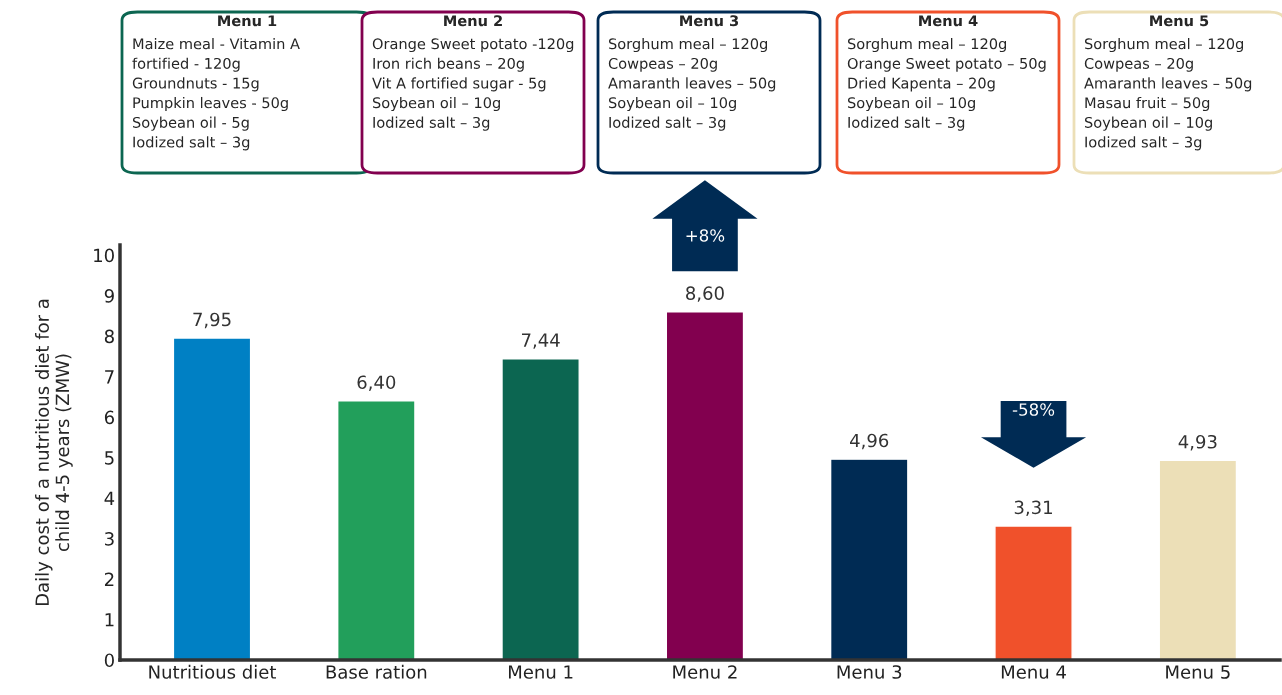 The height and width of the screenshot is (695, 1282). Describe the element at coordinates (473, 84) in the screenshot. I see `text: Orange Sweet potato -120g Iron rich beans – 20g Vit A fortified sugar - 5g Soybean oil – 10g Iodized salt – 3g` at that location.